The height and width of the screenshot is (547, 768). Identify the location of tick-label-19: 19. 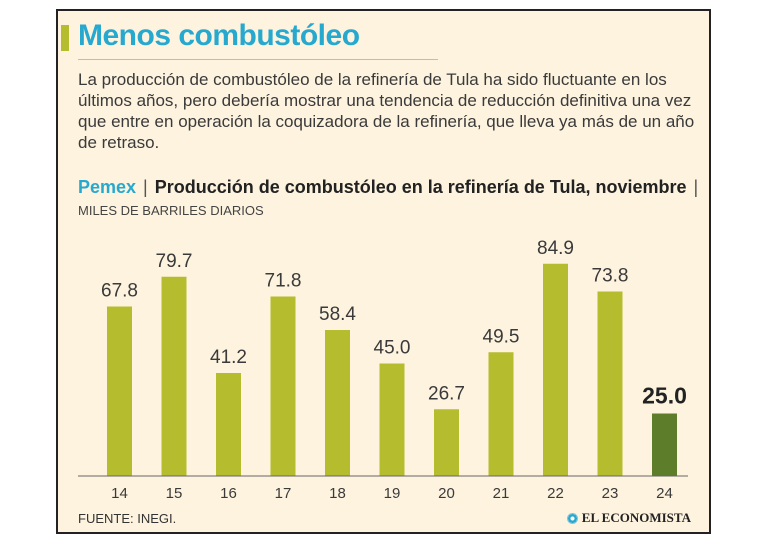
(392, 493).